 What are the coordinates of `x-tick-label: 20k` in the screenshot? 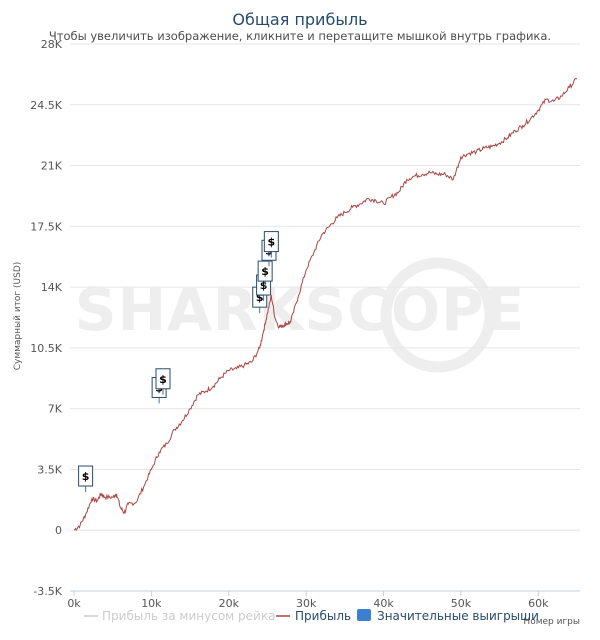 It's located at (229, 603).